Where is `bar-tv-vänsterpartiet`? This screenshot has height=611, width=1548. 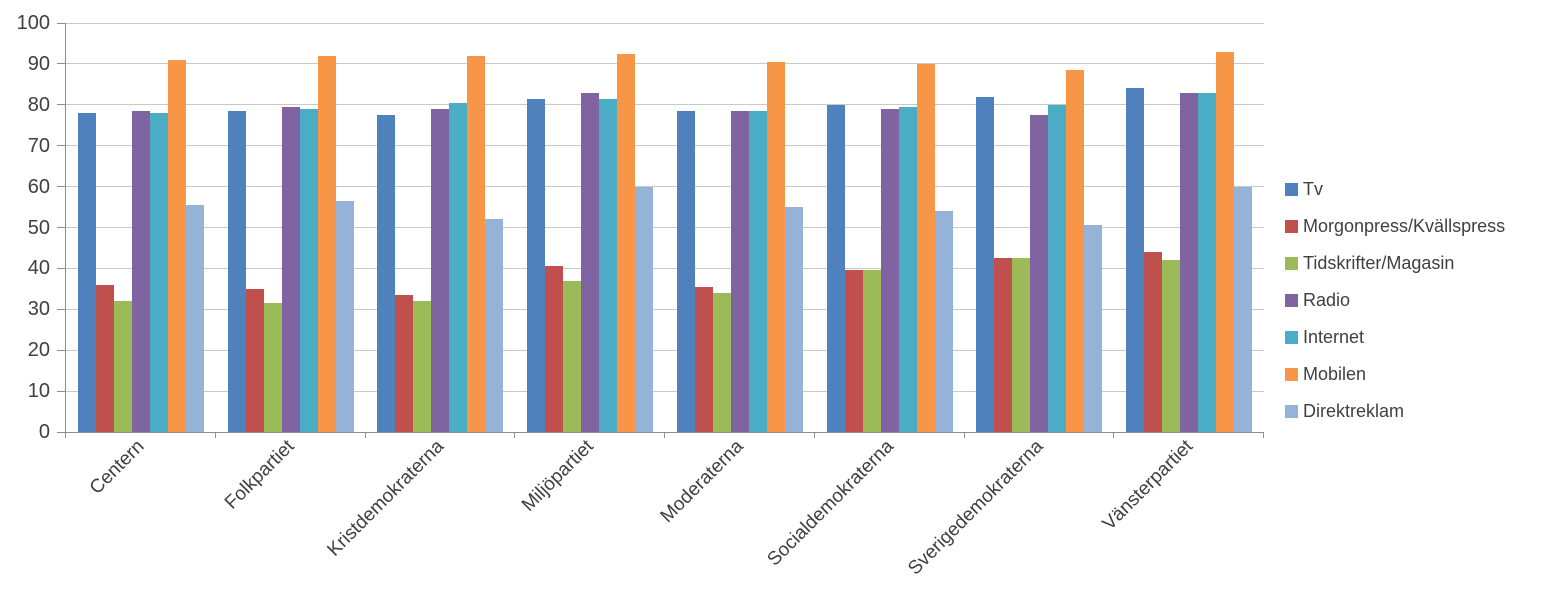
bar-tv-vänsterpartiet is located at coordinates (1135, 260).